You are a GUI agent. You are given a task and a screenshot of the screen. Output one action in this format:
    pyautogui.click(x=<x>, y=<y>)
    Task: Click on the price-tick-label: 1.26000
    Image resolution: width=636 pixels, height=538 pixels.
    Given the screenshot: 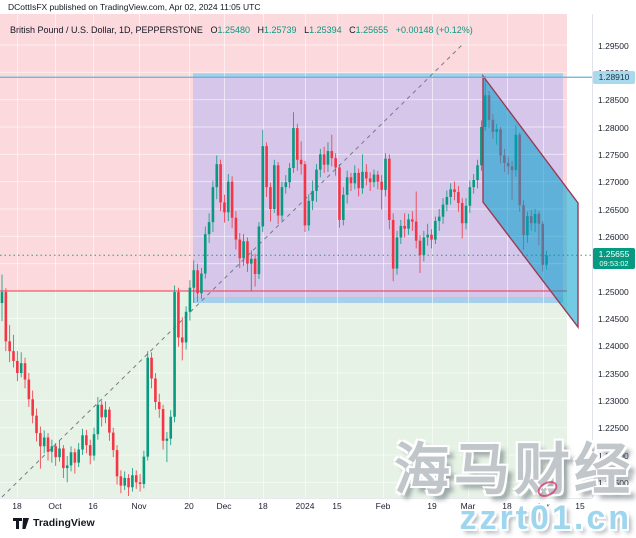 What is the action you would take?
    pyautogui.click(x=613, y=236)
    